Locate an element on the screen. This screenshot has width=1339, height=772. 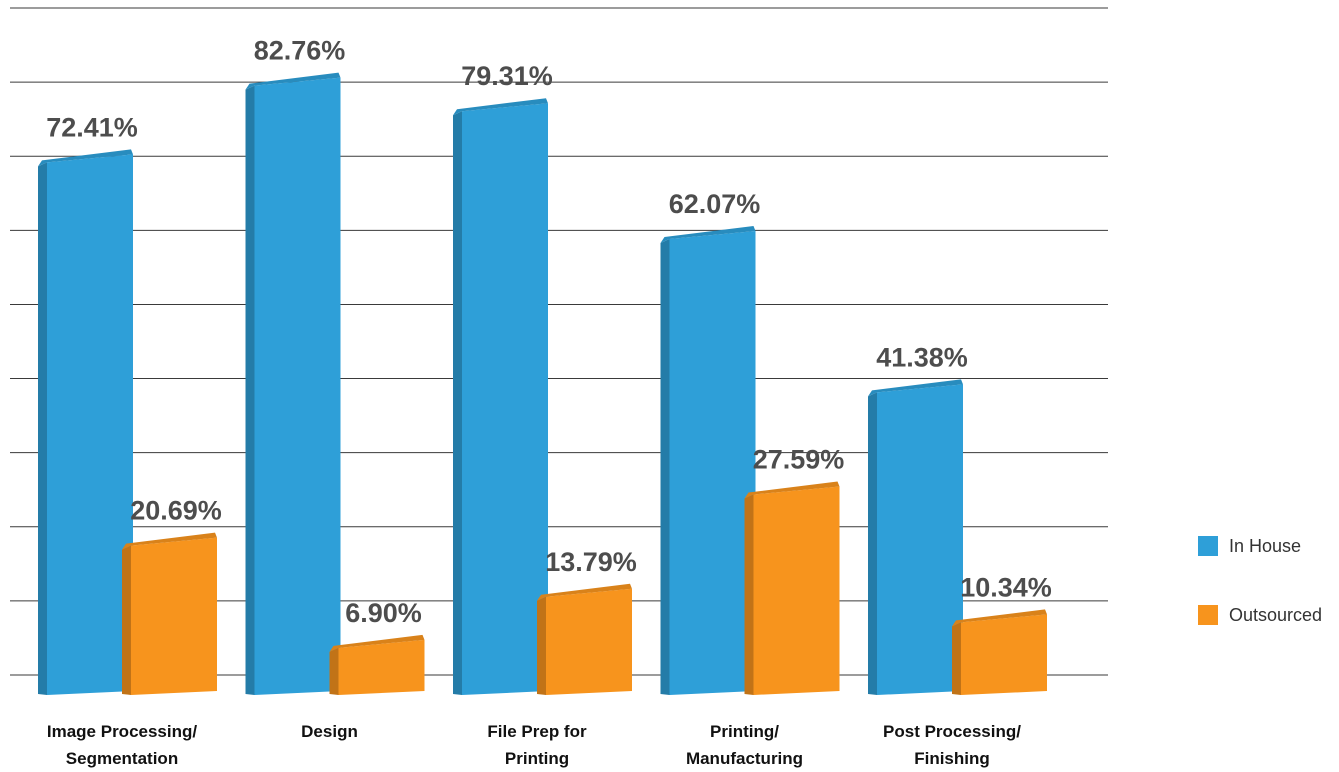
value-label: 72.41% is located at coordinates (92, 127).